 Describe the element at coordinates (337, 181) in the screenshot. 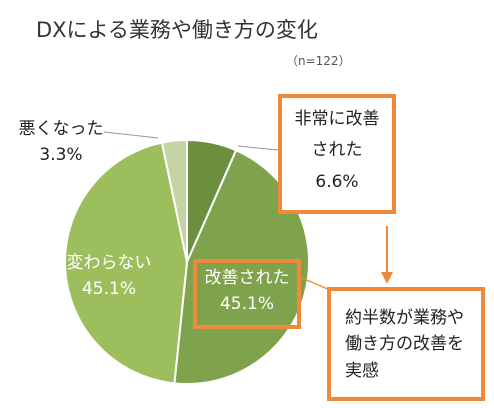

I see `label-great-value: 6.6%` at that location.